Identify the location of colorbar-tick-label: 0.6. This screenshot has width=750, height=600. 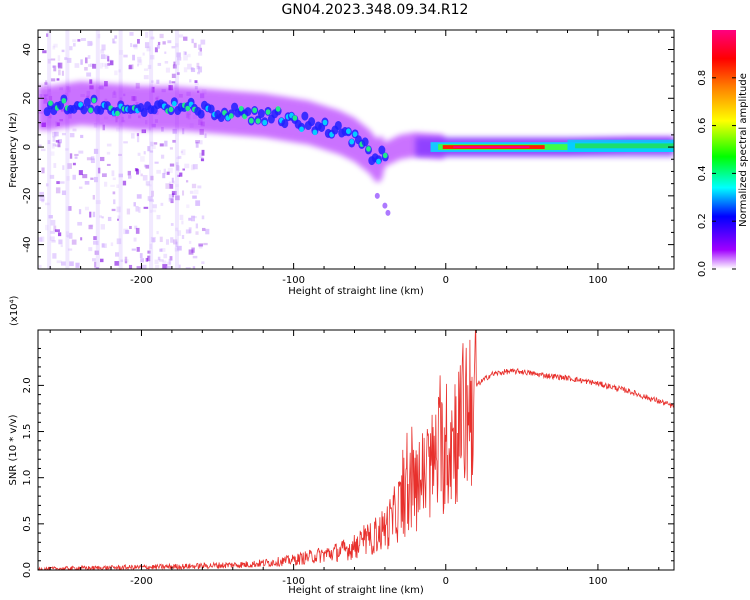
(702, 126).